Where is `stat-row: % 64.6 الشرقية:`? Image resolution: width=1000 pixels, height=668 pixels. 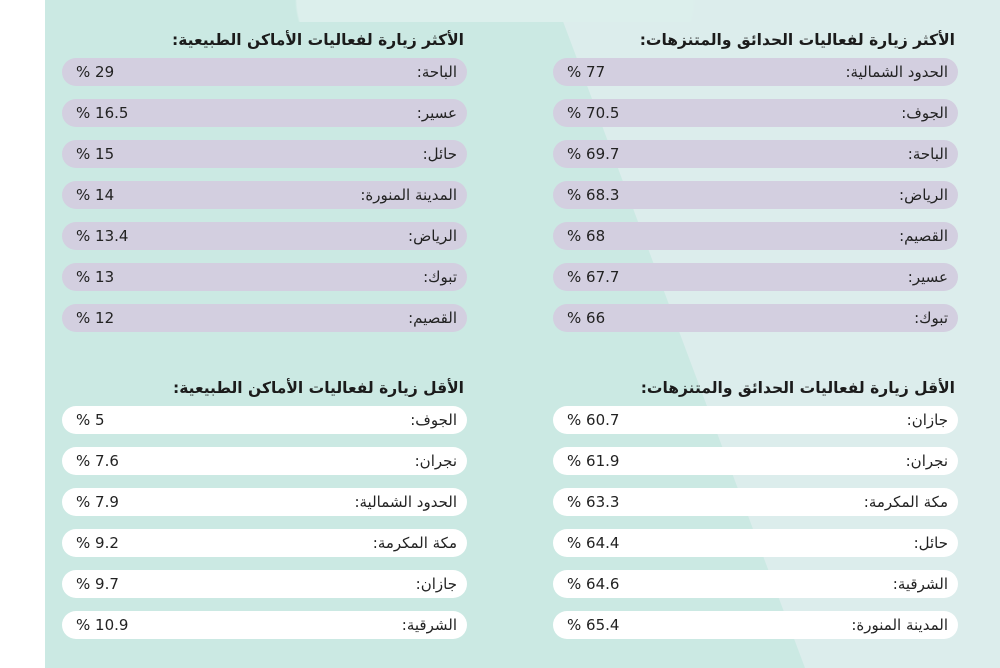 stat-row: % 64.6 الشرقية: is located at coordinates (755, 584).